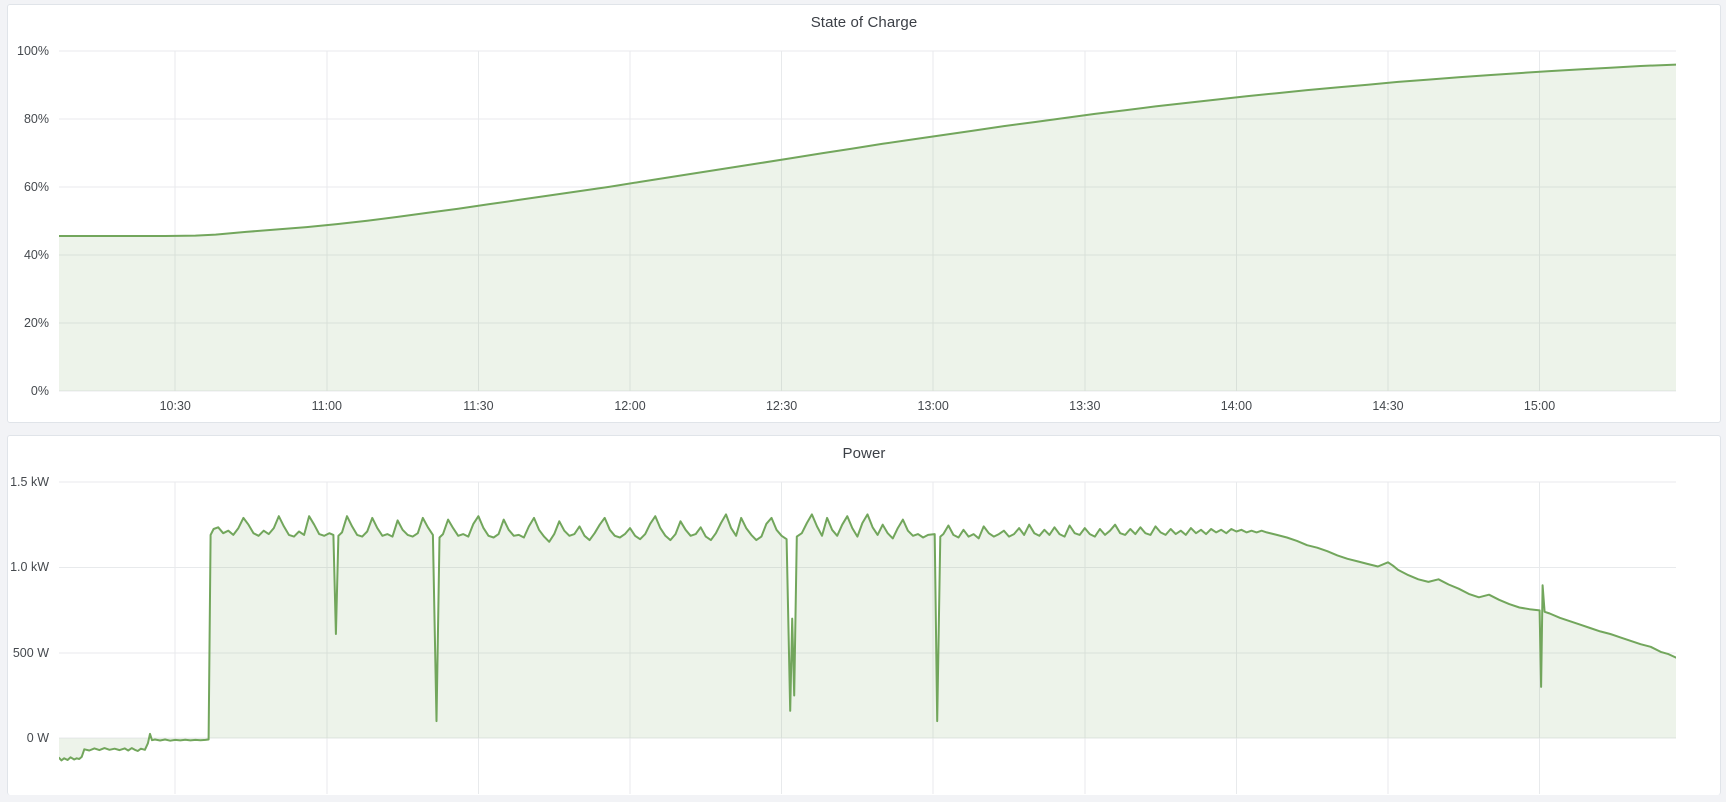 The height and width of the screenshot is (802, 1726). What do you see at coordinates (933, 406) in the screenshot?
I see `x-tick-label: 13:00` at bounding box center [933, 406].